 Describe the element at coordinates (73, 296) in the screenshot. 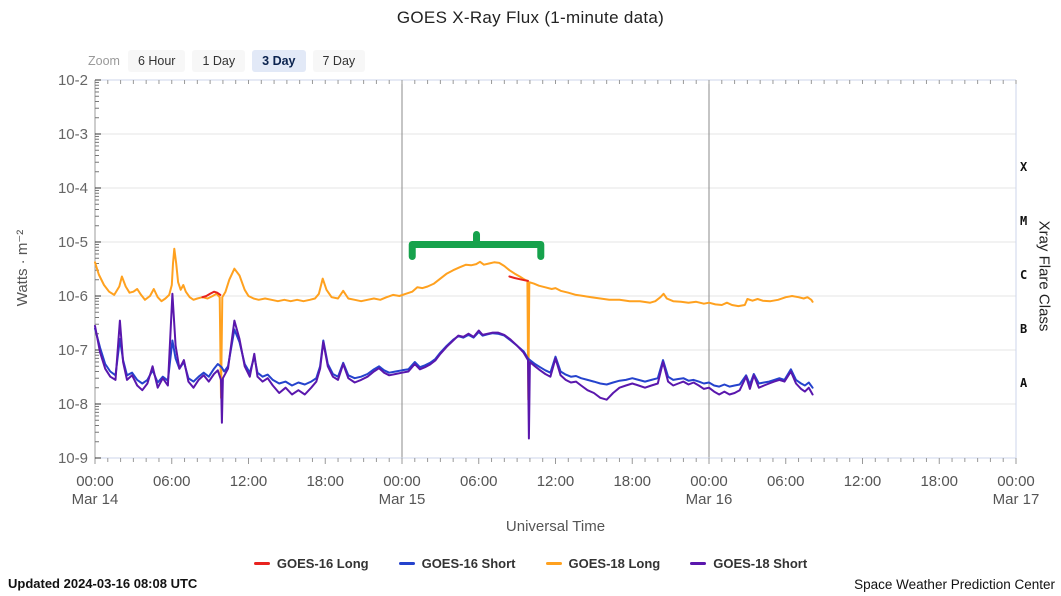

I see `y-tick-label: 10-6` at that location.